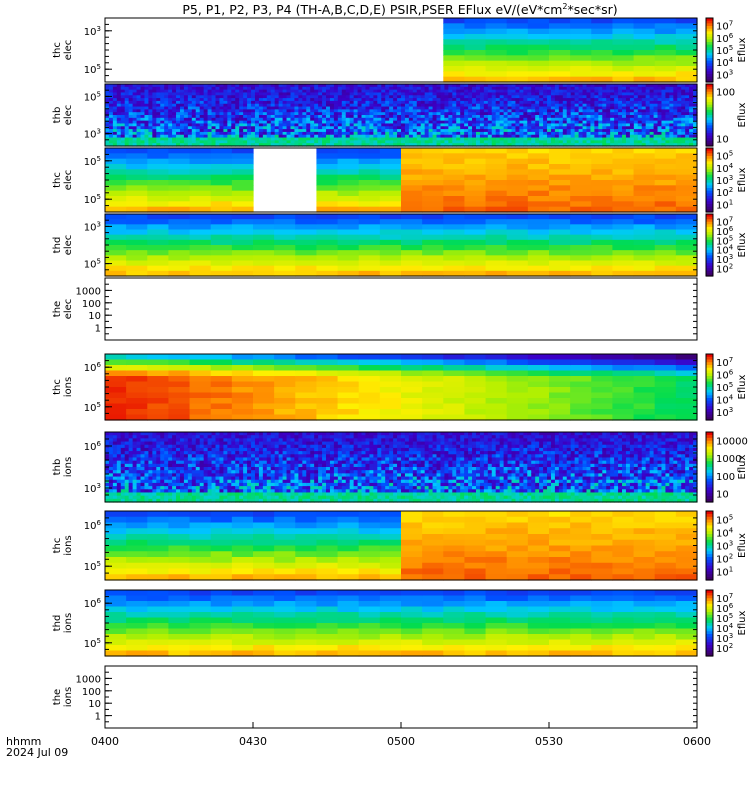 Image resolution: width=750 pixels, height=800 pixels. I want to click on colorbar-label: Eflux, so click(742, 114).